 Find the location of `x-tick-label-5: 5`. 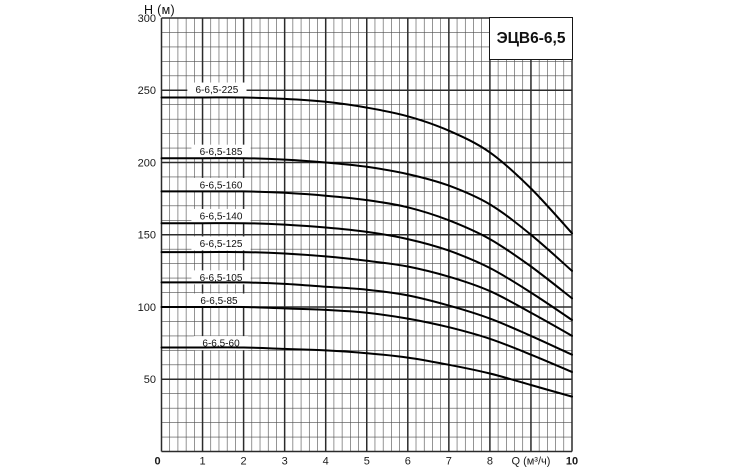

x-tick-label-5: 5 is located at coordinates (367, 462).